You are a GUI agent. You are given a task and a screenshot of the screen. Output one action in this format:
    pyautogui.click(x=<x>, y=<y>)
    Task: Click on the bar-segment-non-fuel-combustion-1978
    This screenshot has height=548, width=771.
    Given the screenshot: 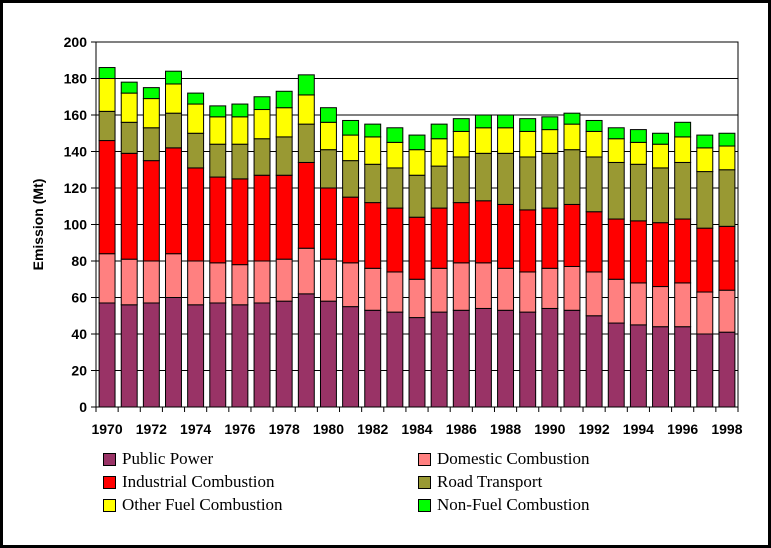 What is the action you would take?
    pyautogui.click(x=284, y=99)
    